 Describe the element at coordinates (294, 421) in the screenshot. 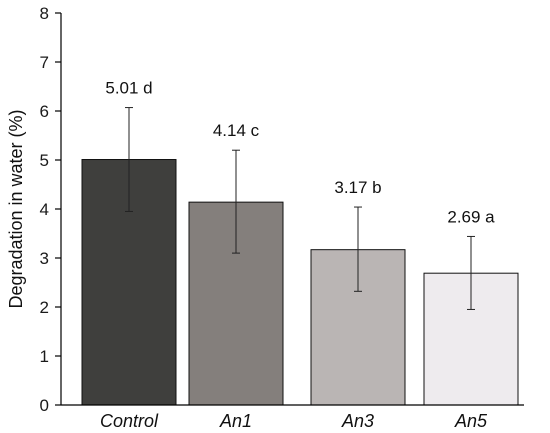

I see `x-axis-categories: Control An1 An3 An5` at that location.